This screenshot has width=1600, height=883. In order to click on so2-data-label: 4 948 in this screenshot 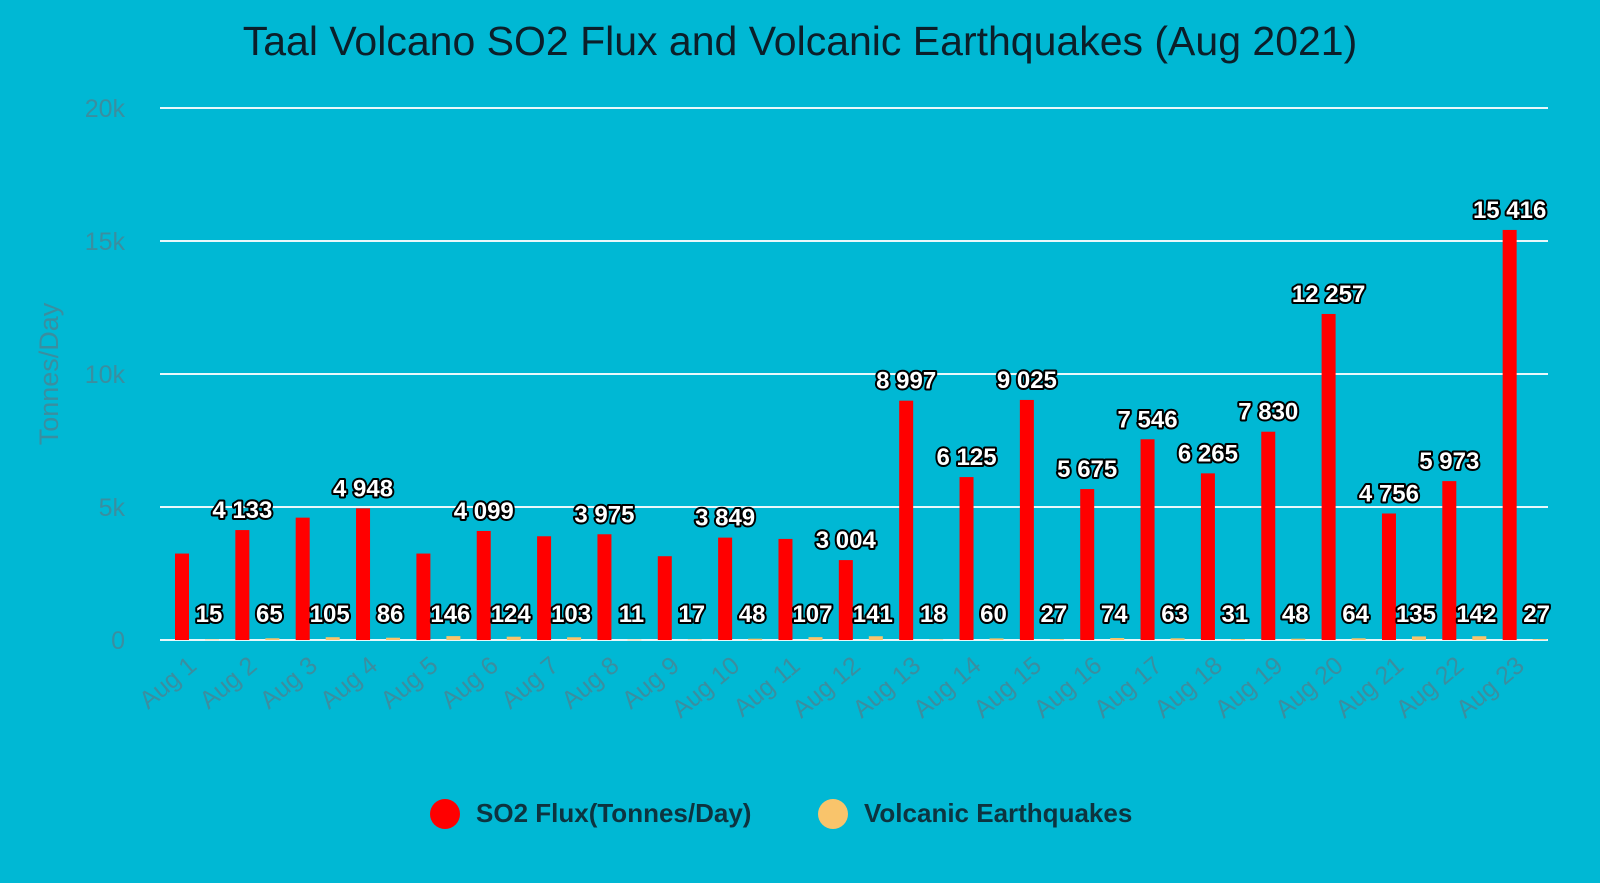, I will do `click(363, 488)`.